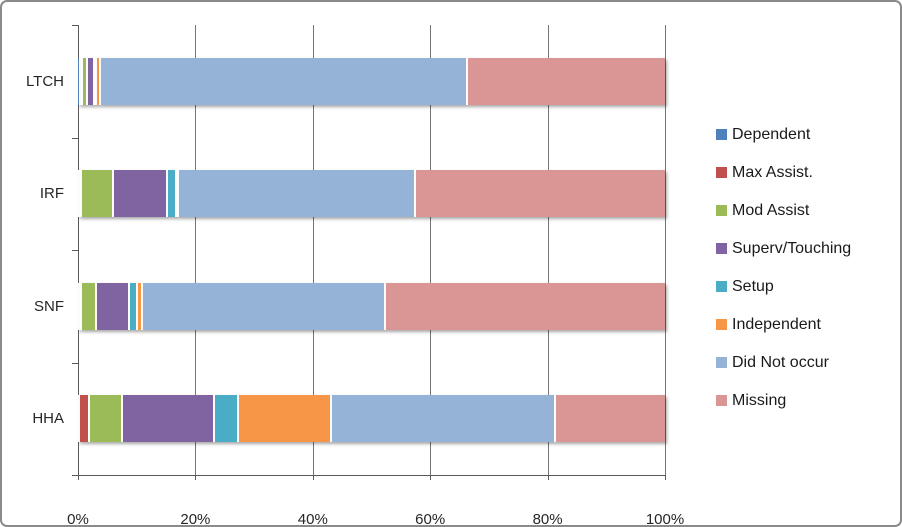 The height and width of the screenshot is (527, 902). I want to click on legend-item-dependent: Dependent, so click(783, 145).